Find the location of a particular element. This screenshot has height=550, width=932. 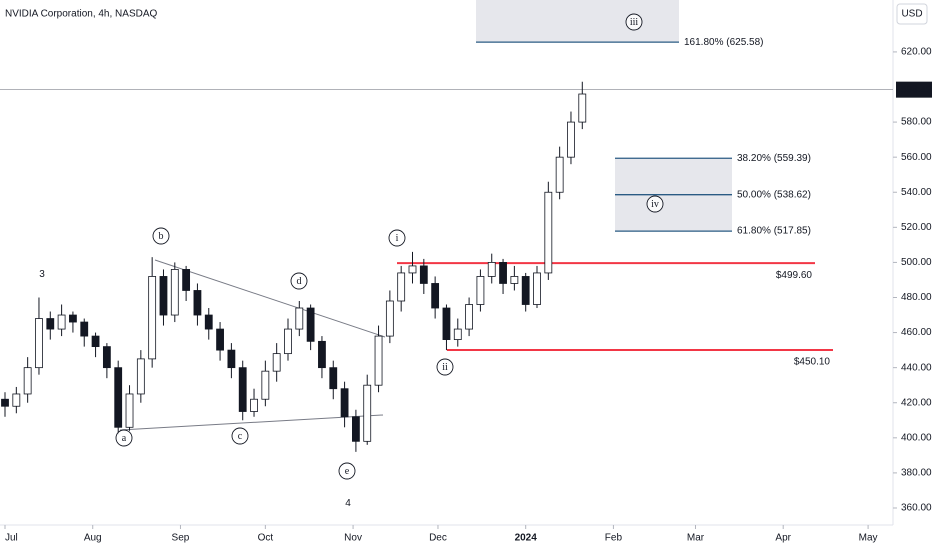

y-tick-label: 400.00 is located at coordinates (916, 437).